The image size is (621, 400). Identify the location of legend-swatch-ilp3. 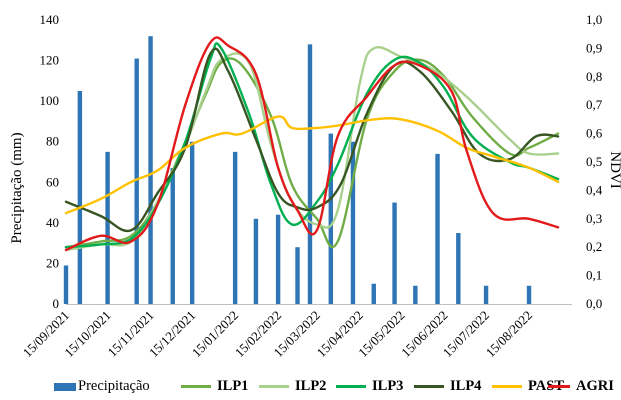
(351, 386).